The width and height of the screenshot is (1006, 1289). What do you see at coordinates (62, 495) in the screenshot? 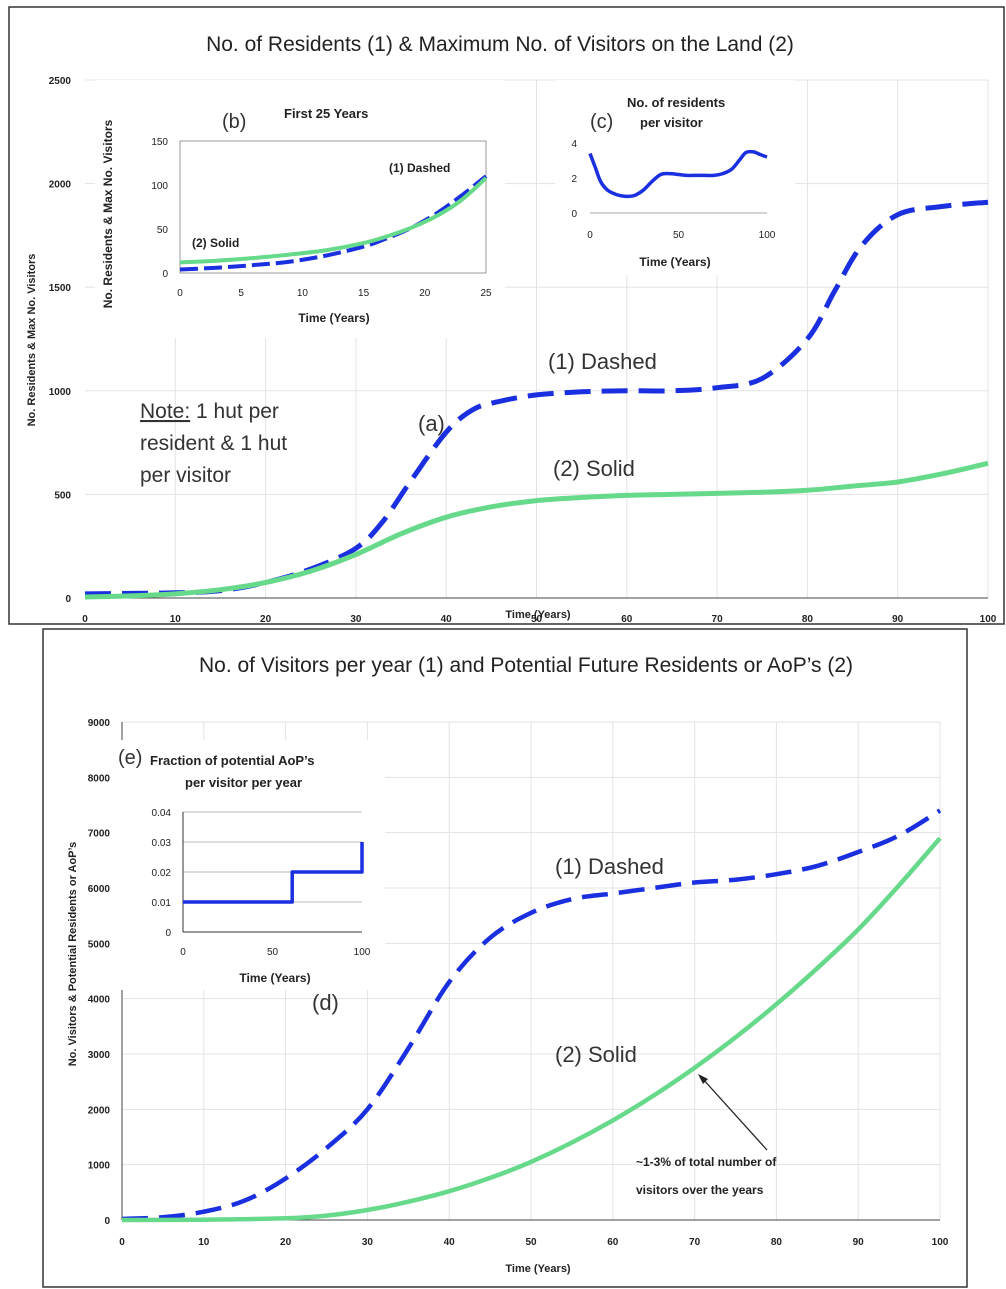
I see `top-y-tick-label: 500` at bounding box center [62, 495].